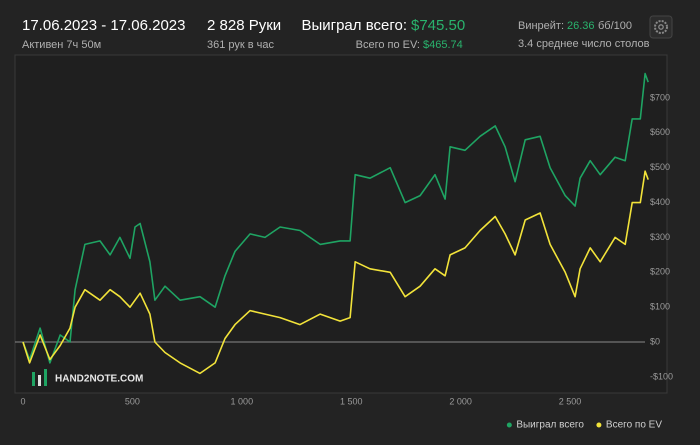 This screenshot has height=445, width=700. I want to click on winrate-label: Винрейт:, so click(541, 26).